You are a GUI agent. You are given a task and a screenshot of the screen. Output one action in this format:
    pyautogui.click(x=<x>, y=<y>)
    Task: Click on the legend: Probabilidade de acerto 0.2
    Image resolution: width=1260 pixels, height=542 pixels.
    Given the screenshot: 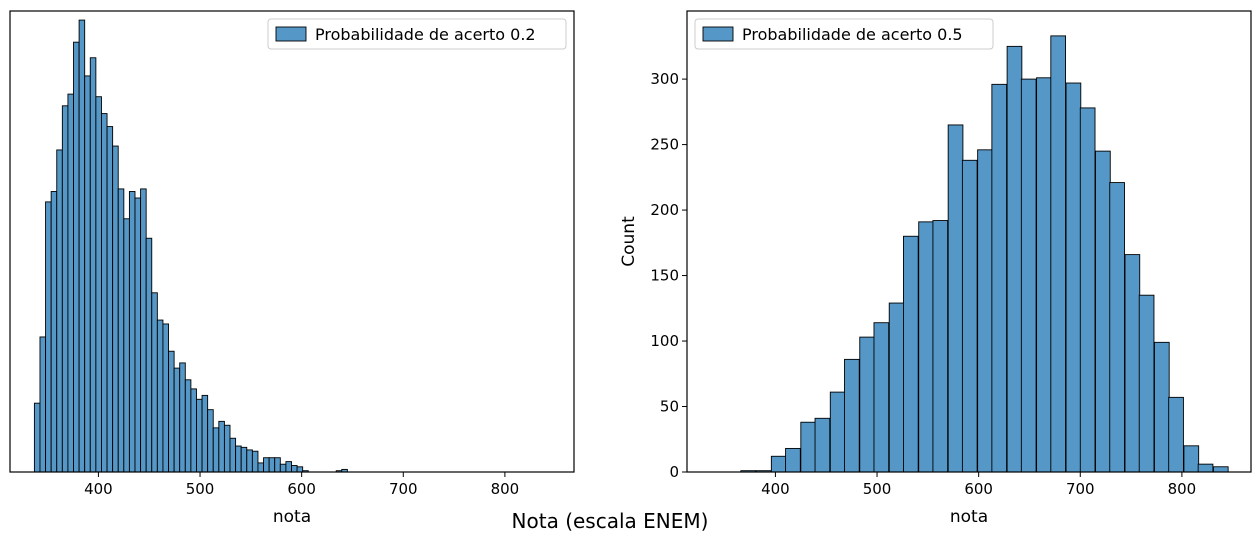 What is the action you would take?
    pyautogui.click(x=417, y=34)
    